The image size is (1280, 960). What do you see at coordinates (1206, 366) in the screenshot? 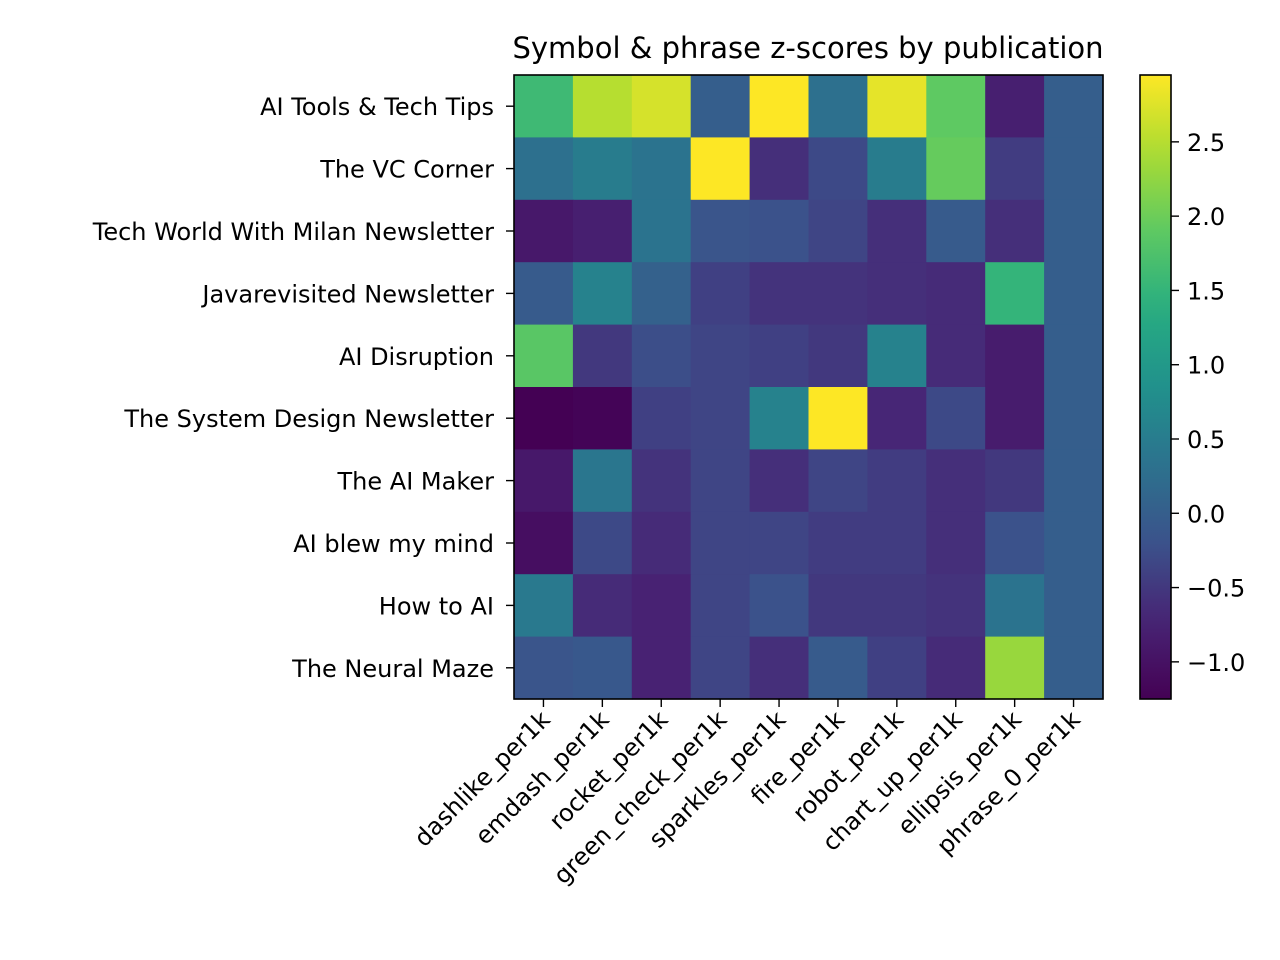
I see `colorbar-tick-label: 1.0` at bounding box center [1206, 366].